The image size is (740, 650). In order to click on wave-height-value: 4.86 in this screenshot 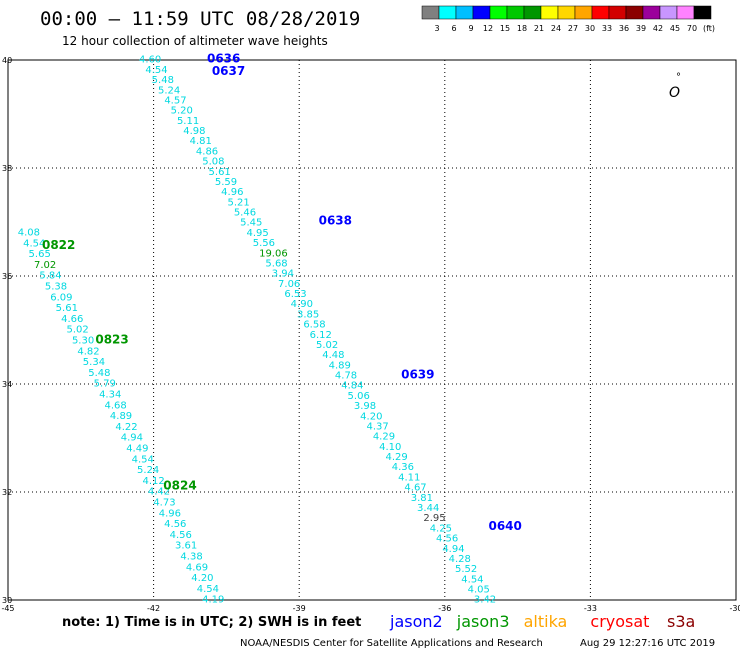, I will do `click(207, 151)`.